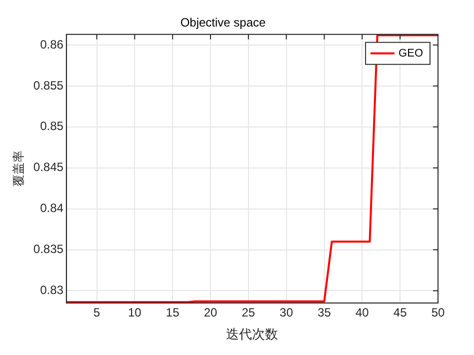  Describe the element at coordinates (287, 313) in the screenshot. I see `x-tick-label: 30` at that location.